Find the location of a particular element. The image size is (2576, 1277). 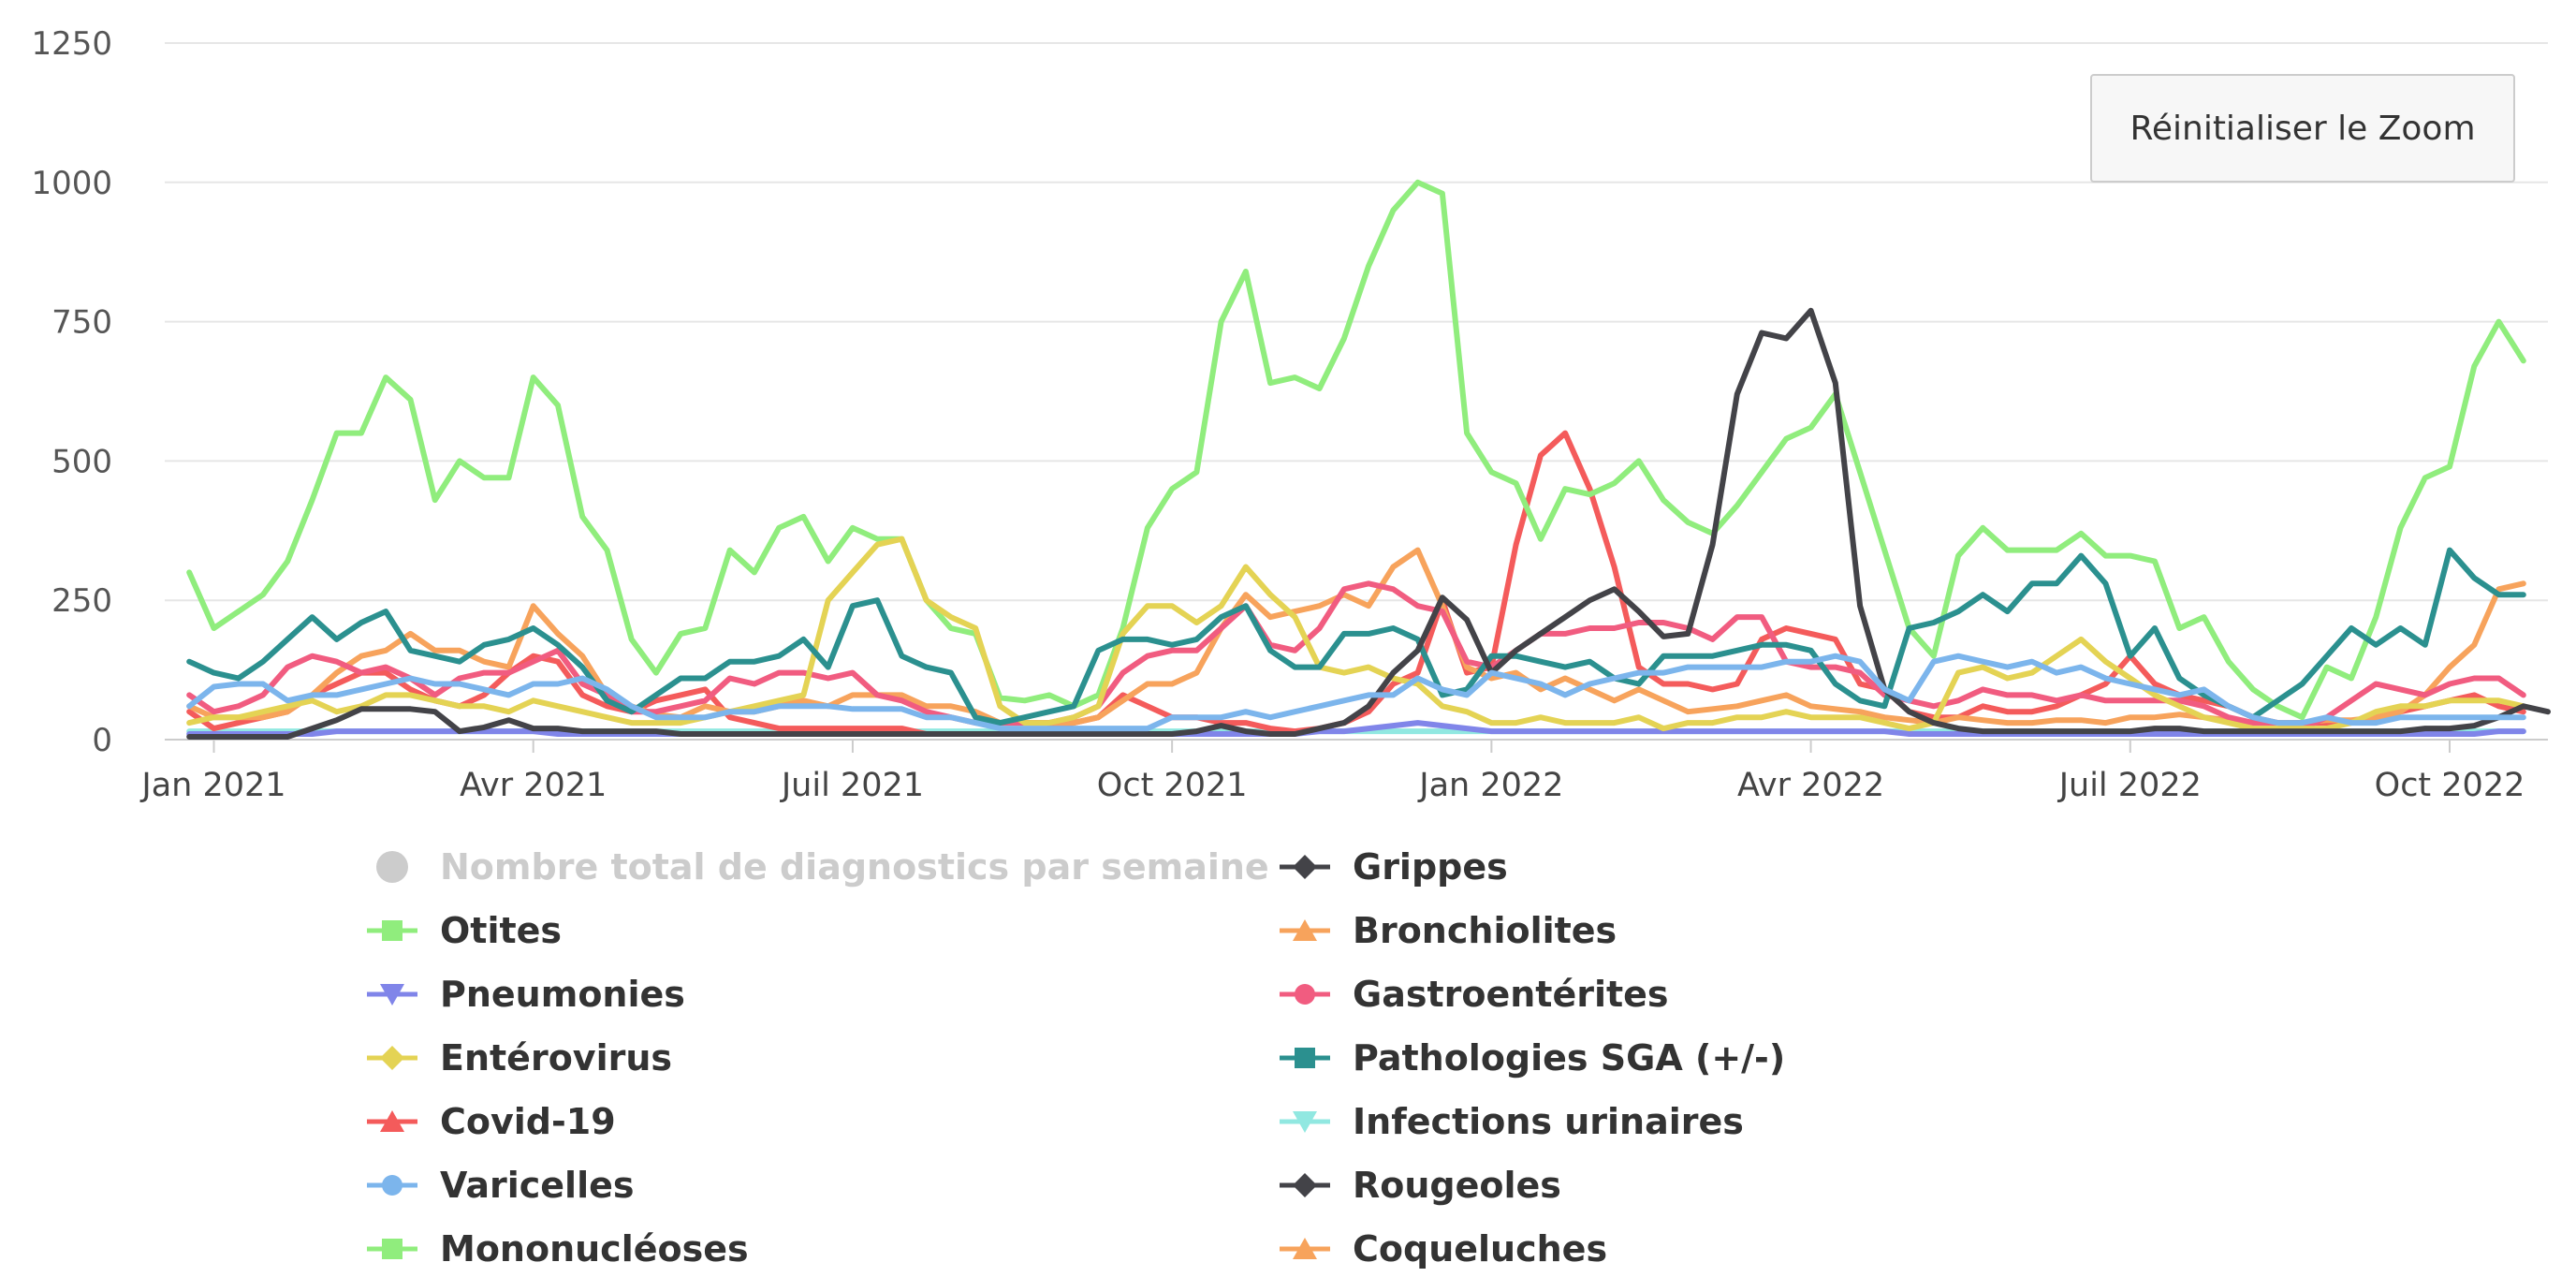

legend-label: Nombre total de diagnostics par semaine is located at coordinates (854, 867).